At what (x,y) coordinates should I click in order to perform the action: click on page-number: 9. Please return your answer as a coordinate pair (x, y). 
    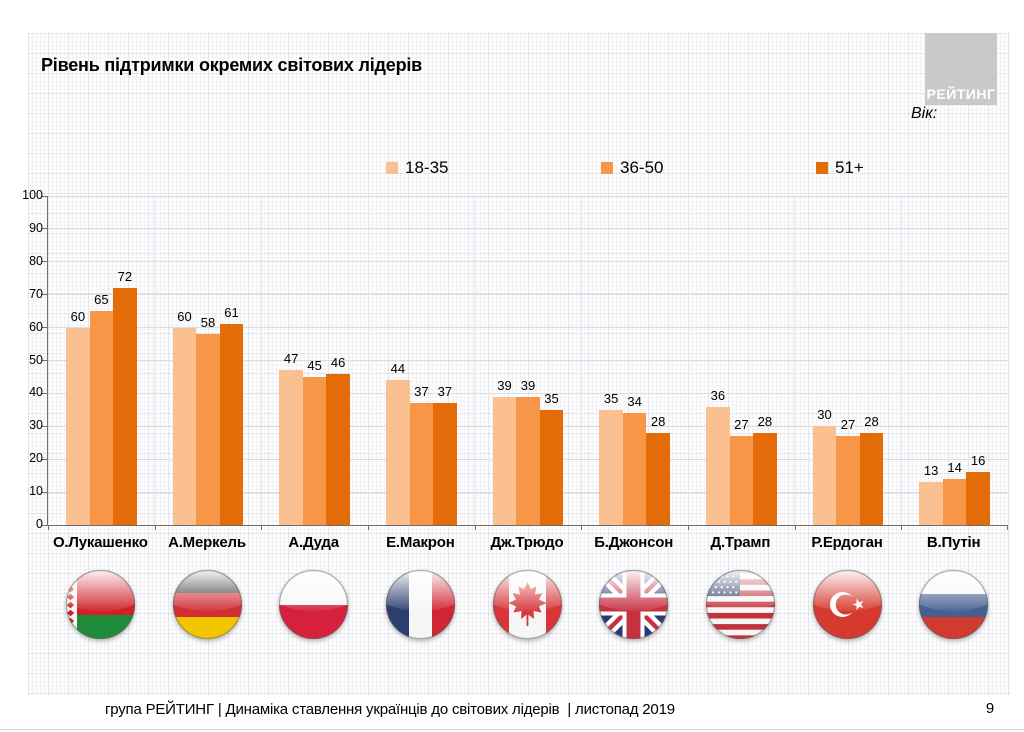
    Looking at the image, I should click on (990, 708).